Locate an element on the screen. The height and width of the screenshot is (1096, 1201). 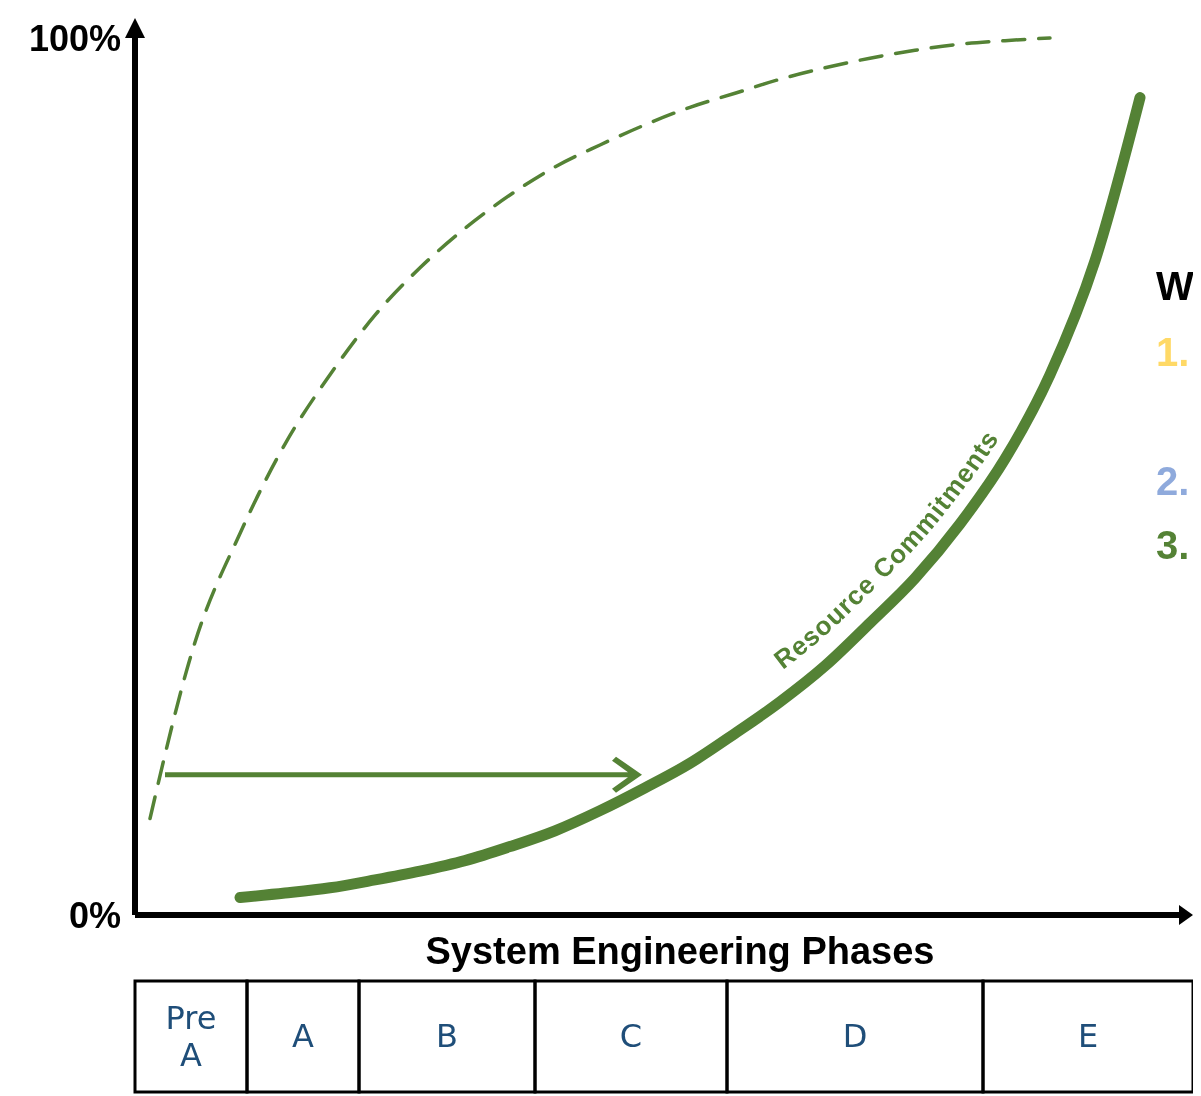
x-axis-title: System Engineering Phases is located at coordinates (680, 951).